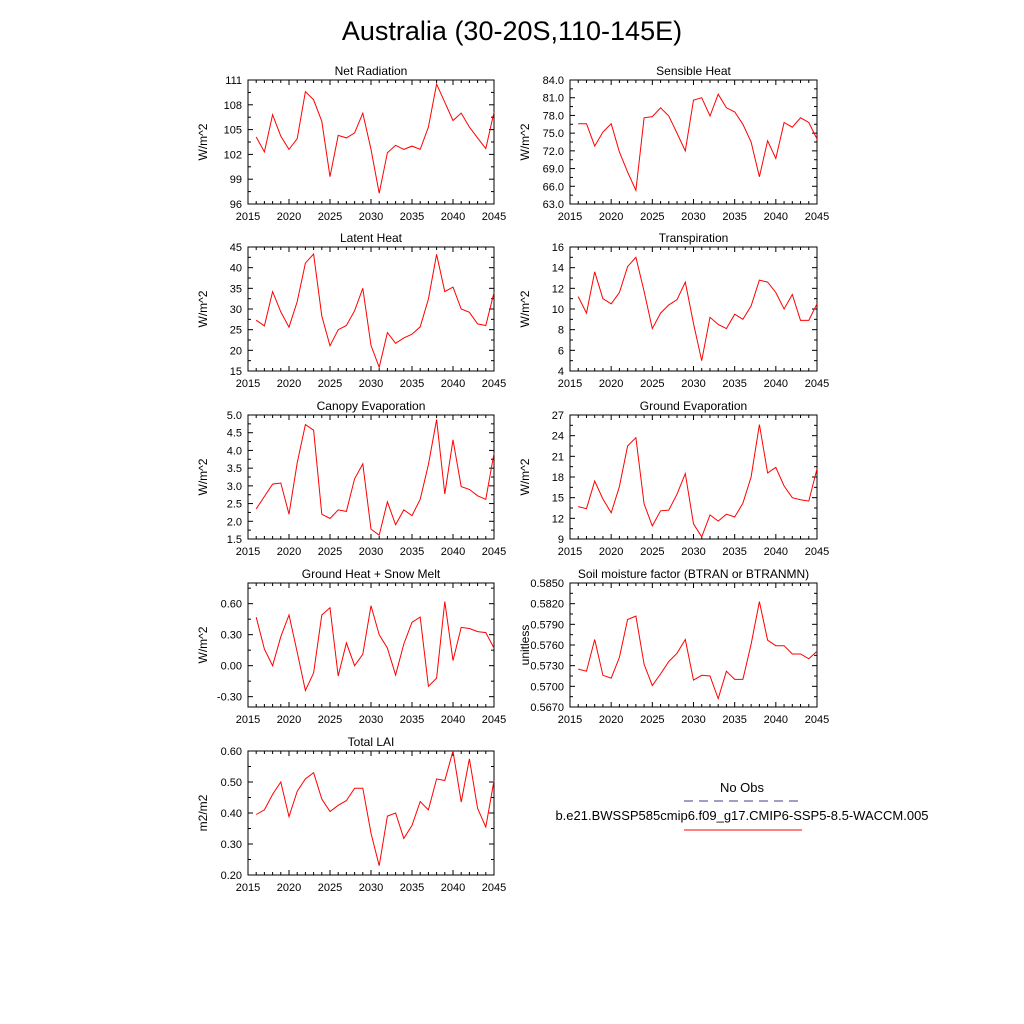 The height and width of the screenshot is (1024, 1024). Describe the element at coordinates (234, 522) in the screenshot. I see `canopy-evaporation-y-tick-label: 2.0` at that location.